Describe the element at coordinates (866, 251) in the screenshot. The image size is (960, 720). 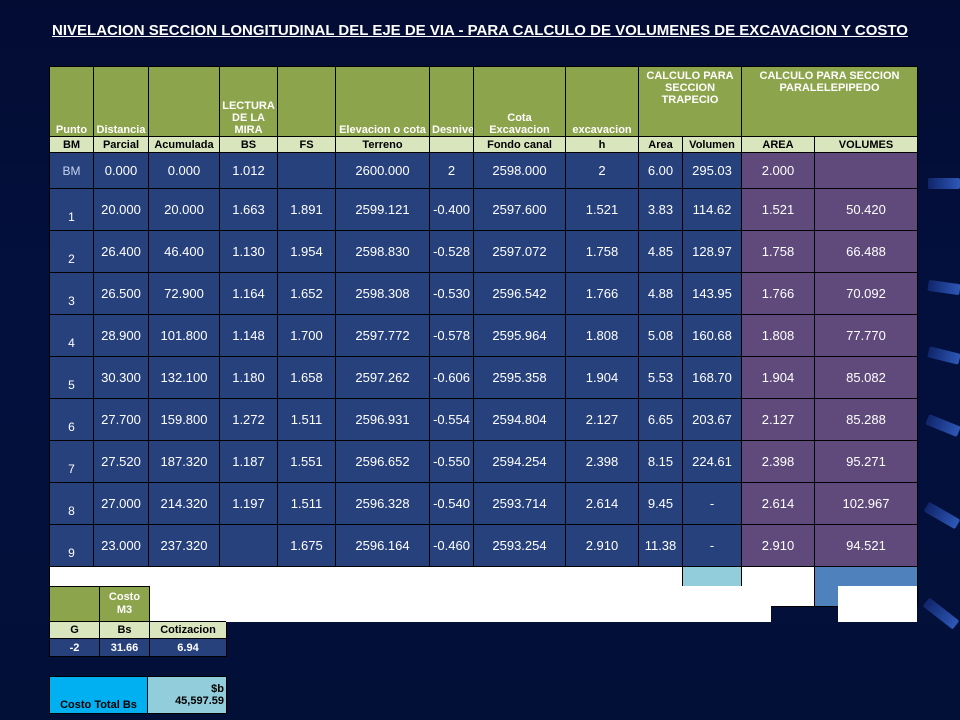
I see `table-cell: 66.488` at that location.